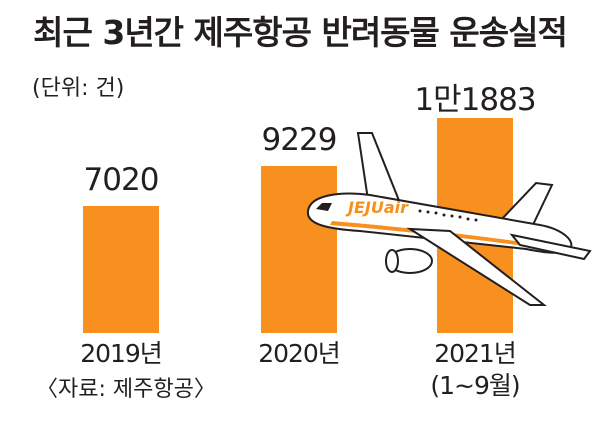  I want to click on unit-label: (단위: 건), so click(78, 88).